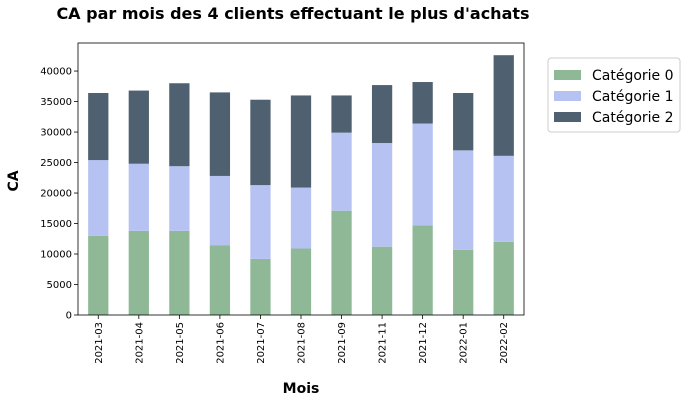  I want to click on y-tick-label: 35000, so click(56, 102).